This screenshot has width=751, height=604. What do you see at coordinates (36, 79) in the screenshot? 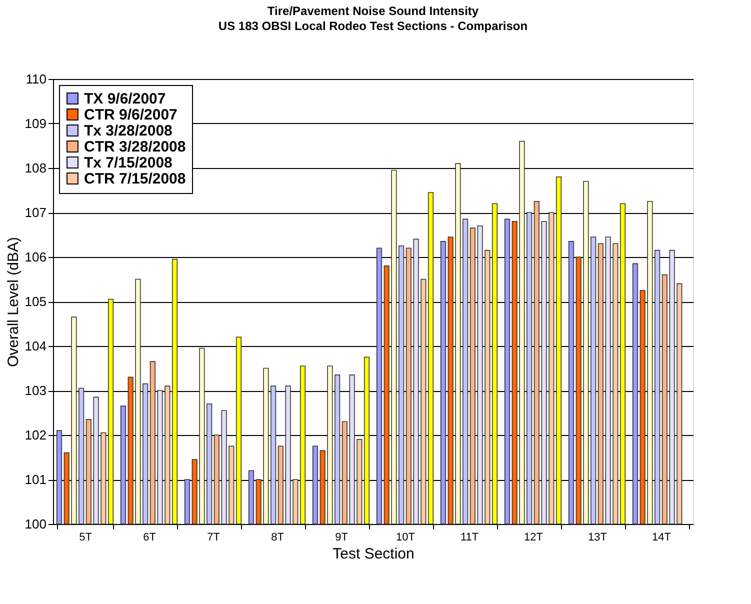
I see `y-tick-label: 110` at bounding box center [36, 79].